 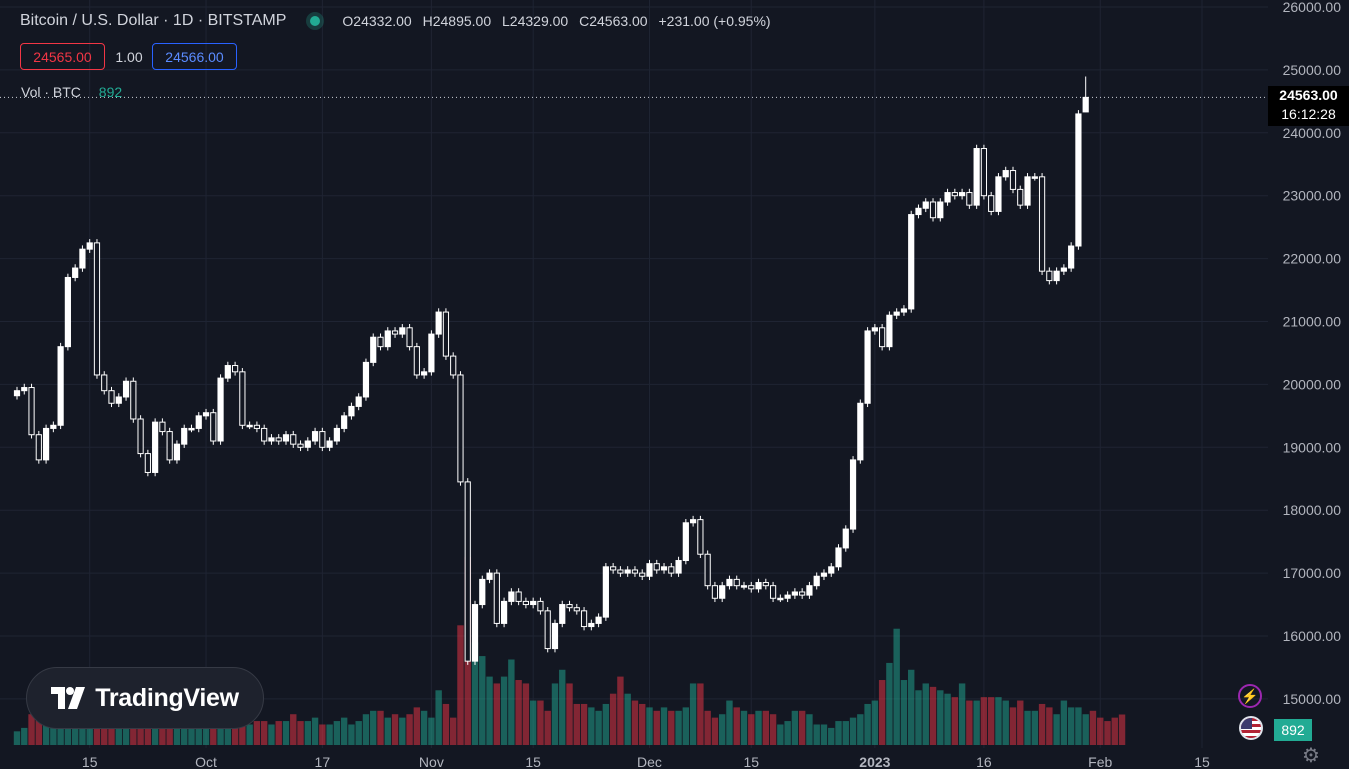 I want to click on quantity-value: 1.00, so click(x=129, y=56).